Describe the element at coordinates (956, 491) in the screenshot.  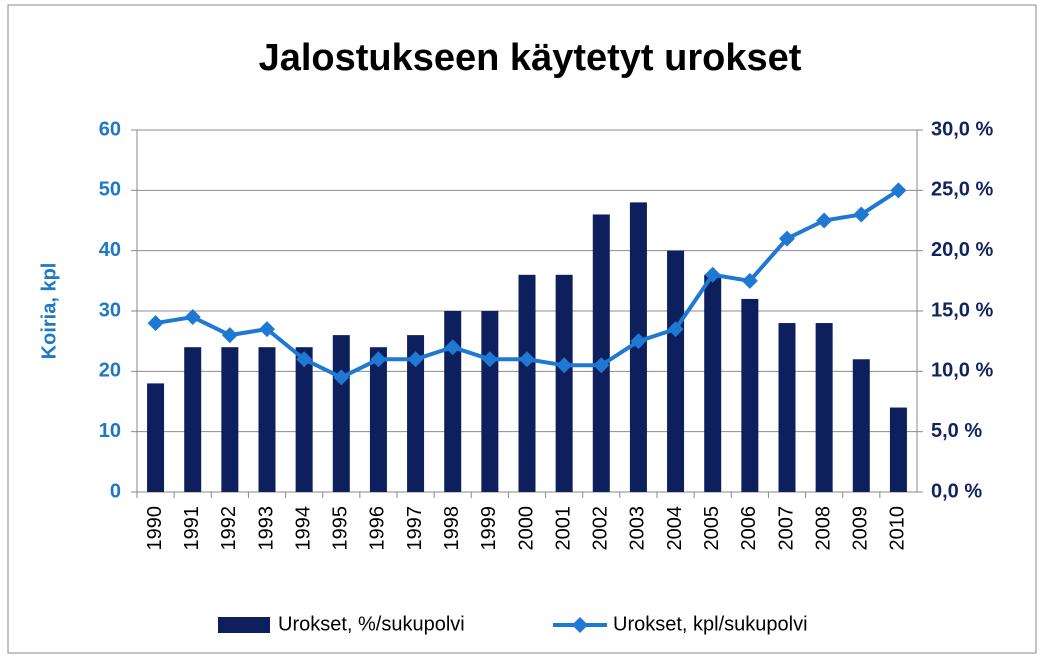
I see `y2-tick-label: 0,0 %` at that location.